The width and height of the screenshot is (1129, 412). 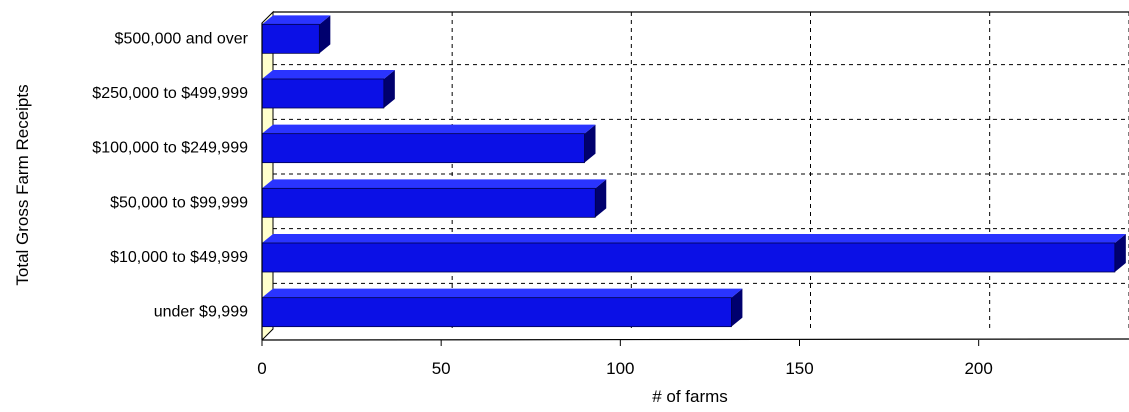 What do you see at coordinates (799, 368) in the screenshot?
I see `x-tick-label: 150` at bounding box center [799, 368].